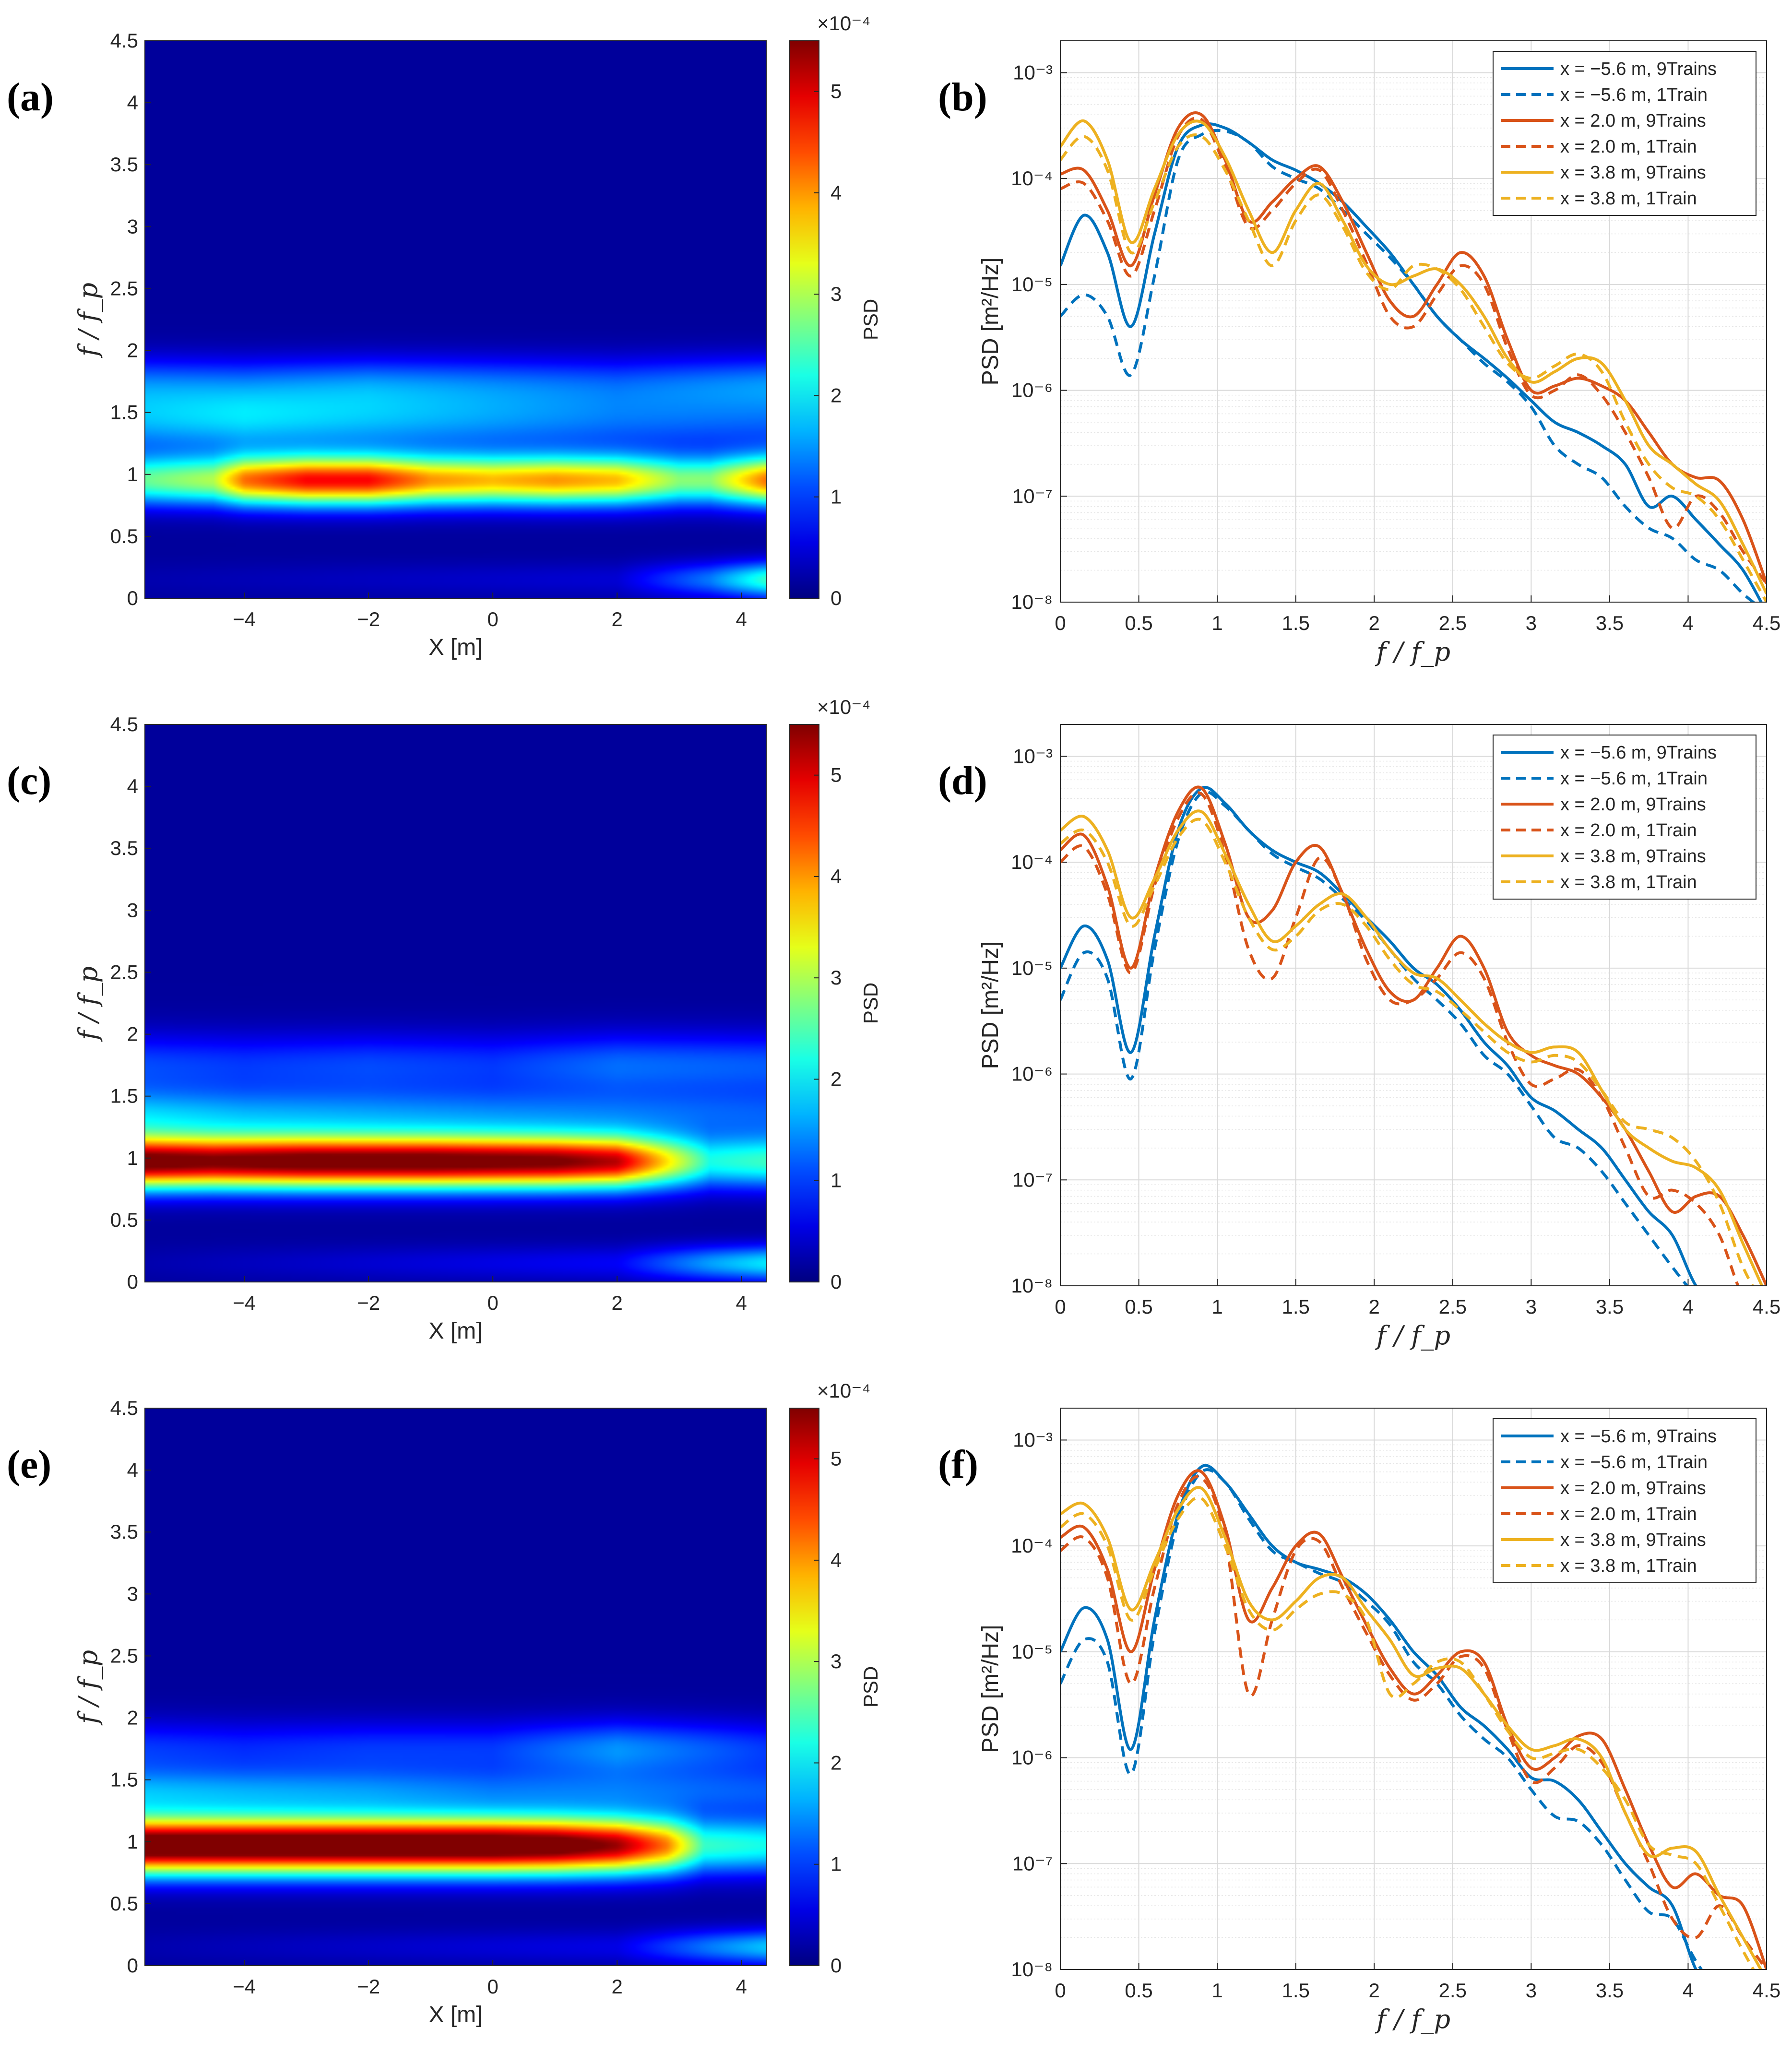  I want to click on panel-label: (b), so click(962, 97).